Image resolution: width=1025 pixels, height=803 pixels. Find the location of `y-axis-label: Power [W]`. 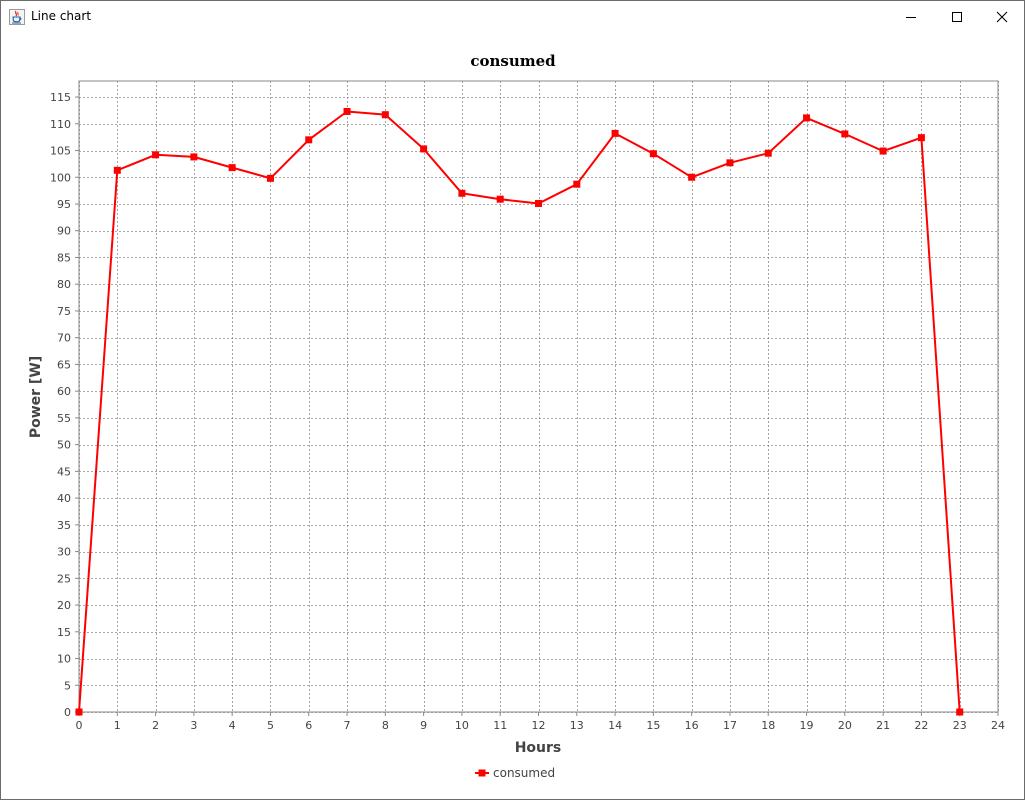

y-axis-label: Power [W] is located at coordinates (36, 397).